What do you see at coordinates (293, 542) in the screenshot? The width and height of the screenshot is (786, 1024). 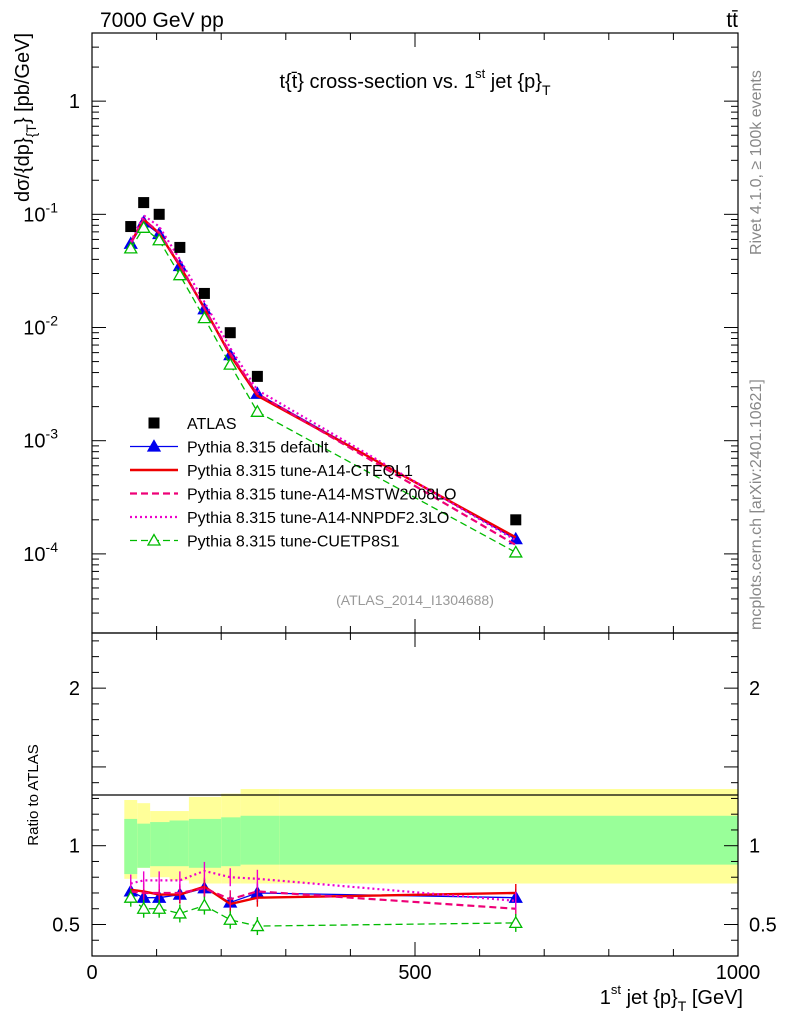 I see `legend-label: Pythia 8.315 tune-CUETP8S1` at bounding box center [293, 542].